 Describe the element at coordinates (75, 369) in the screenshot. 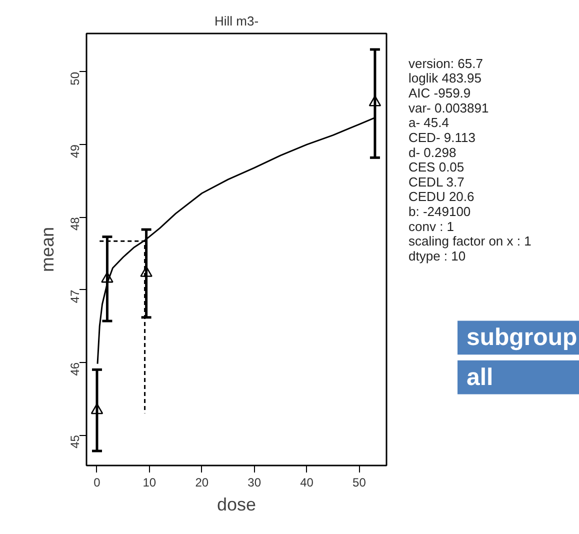

I see `y-tick-label: 46` at that location.